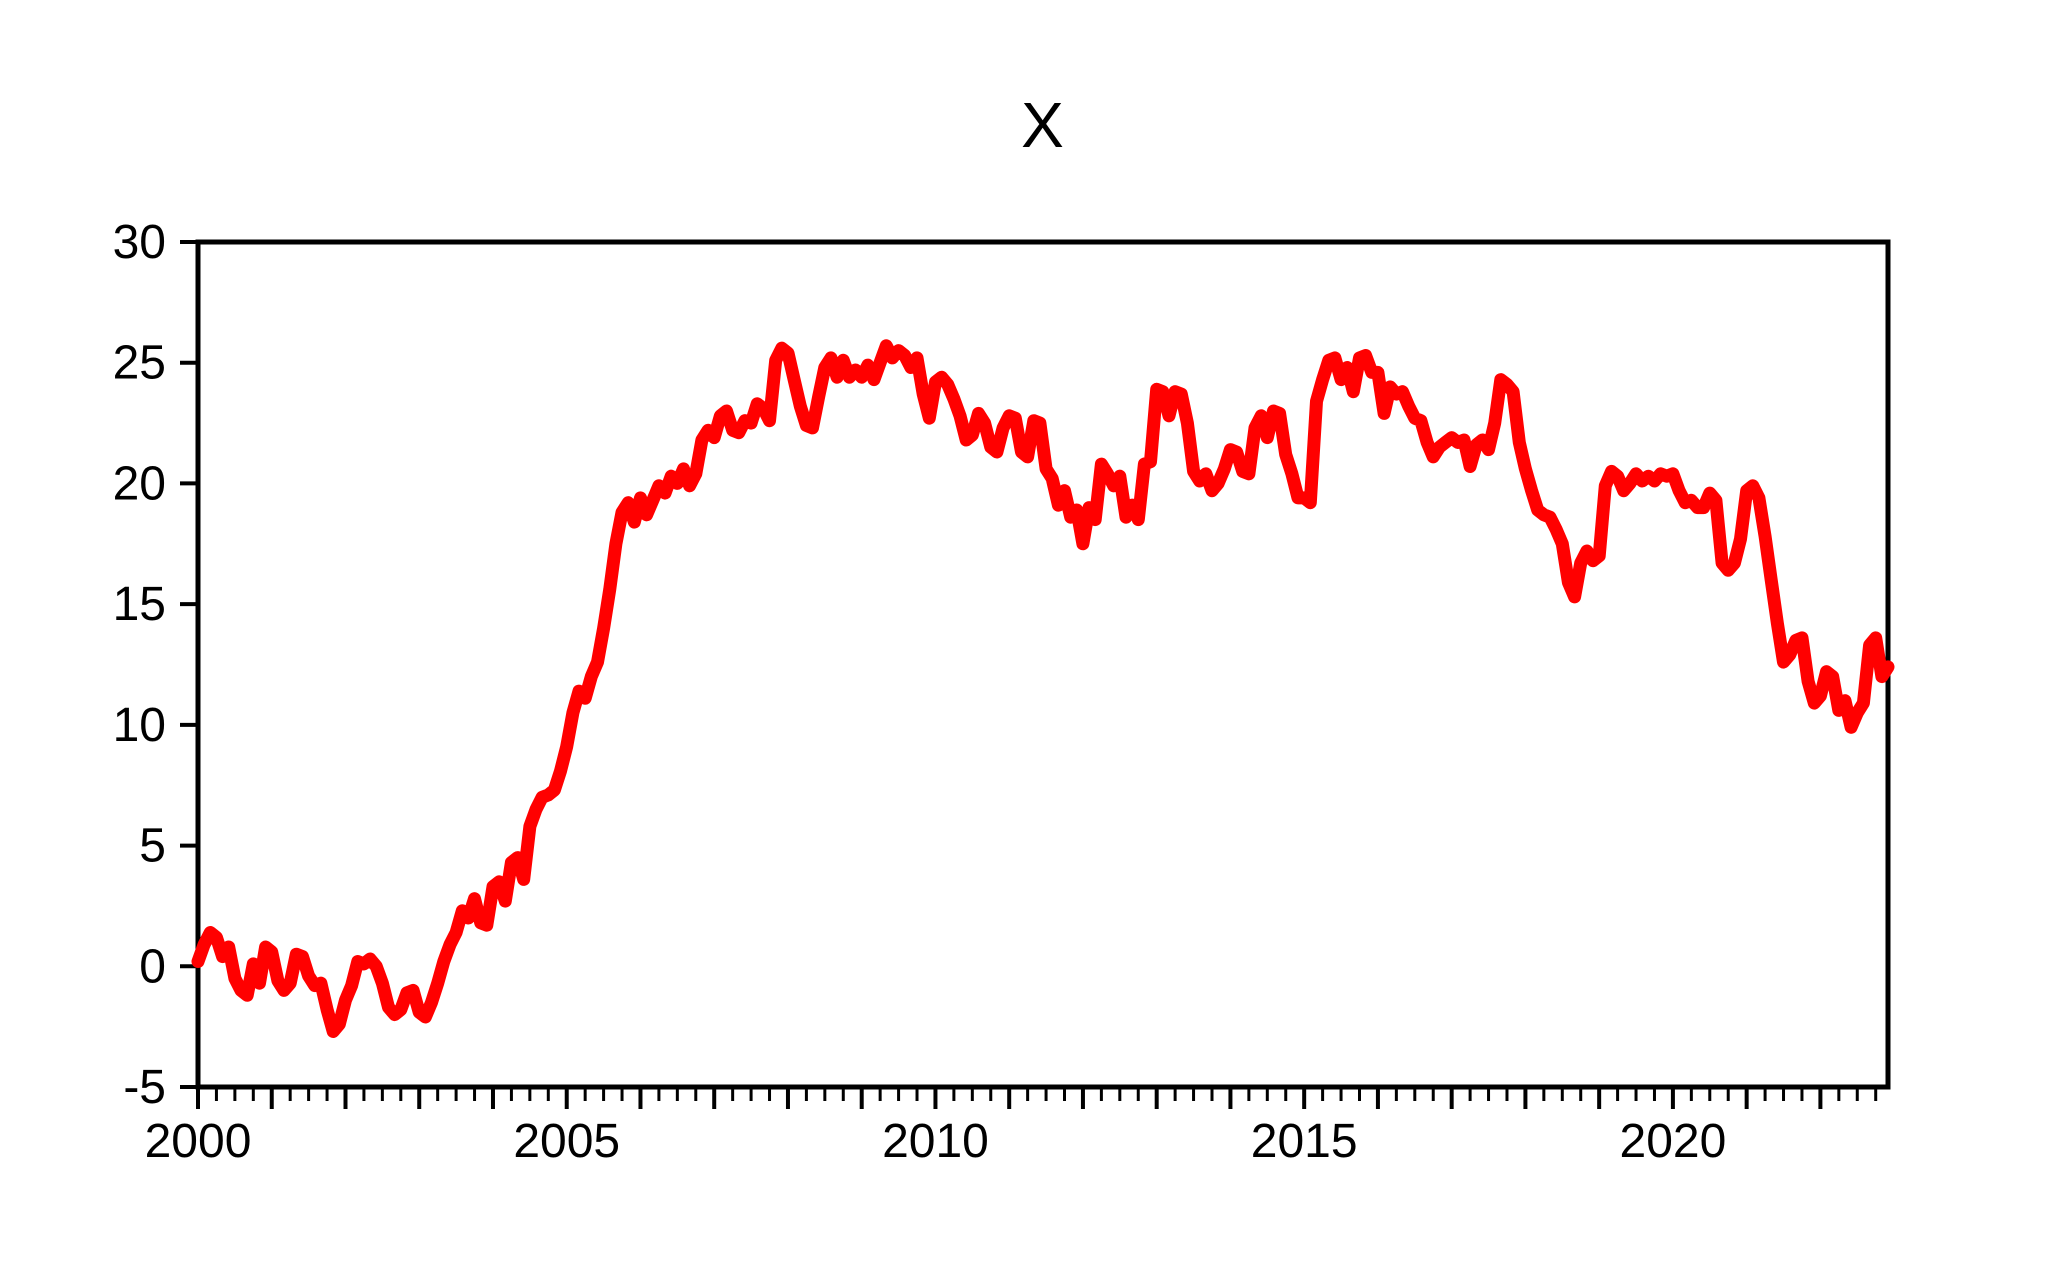  Describe the element at coordinates (152, 846) in the screenshot. I see `y-axis-tick-label: 5` at that location.